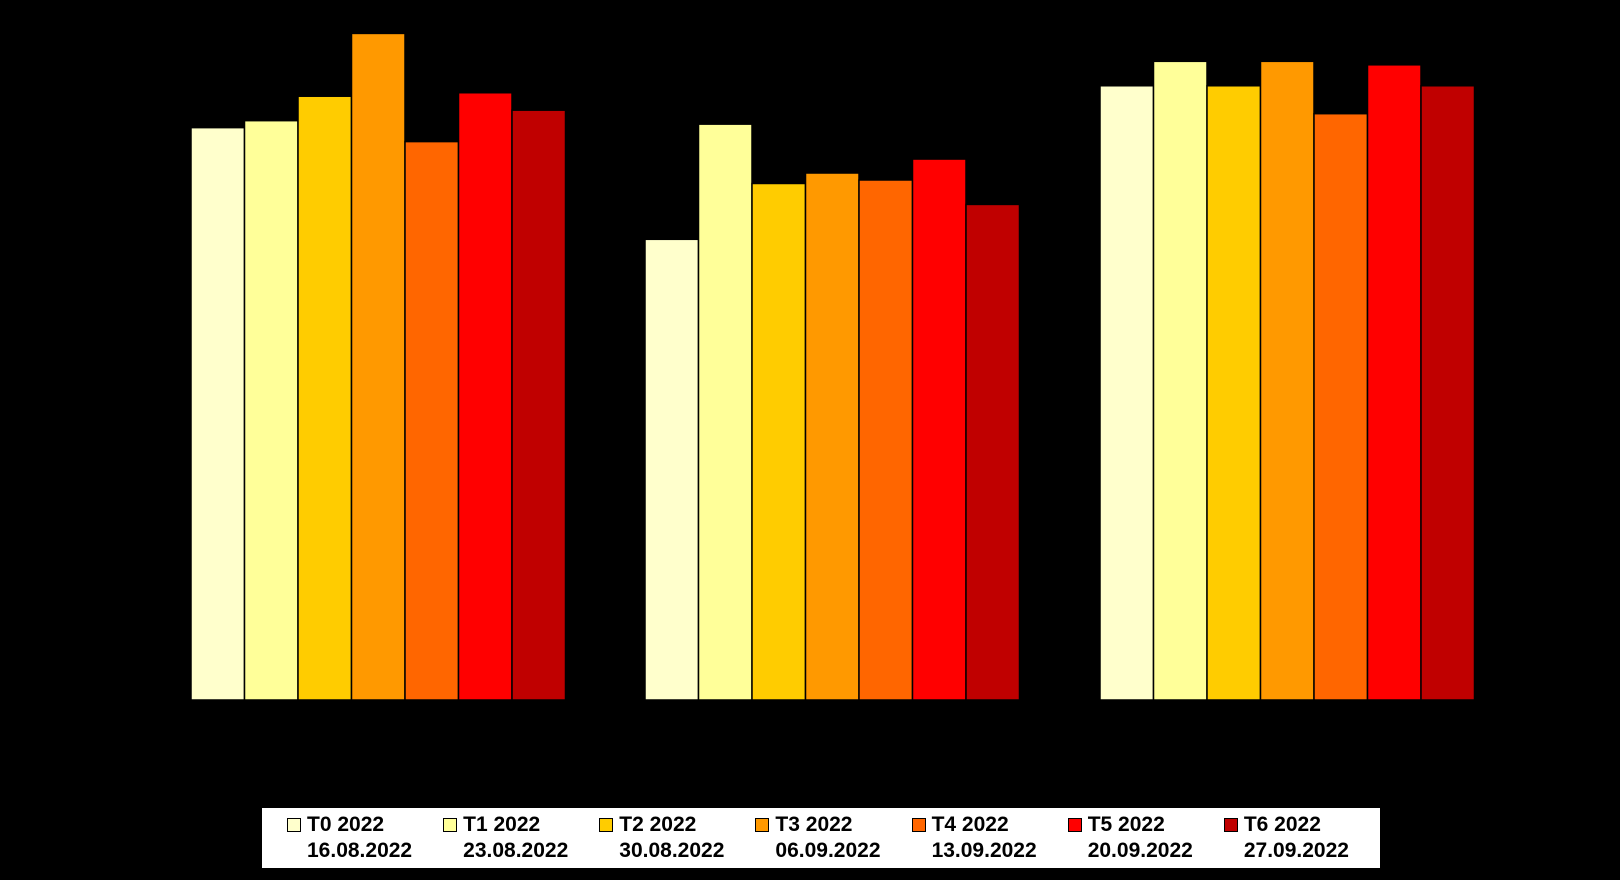 This screenshot has width=1620, height=880. Describe the element at coordinates (1145, 838) in the screenshot. I see `legend-item: T5 2022 20.09.2022` at that location.